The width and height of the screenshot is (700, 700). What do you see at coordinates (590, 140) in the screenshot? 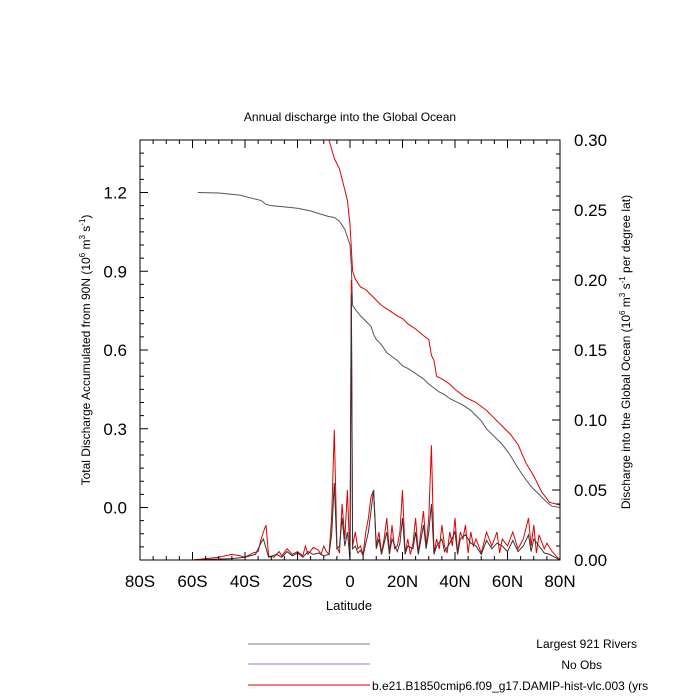
I see `y-right-tick-label-6: 0.30` at bounding box center [590, 140].